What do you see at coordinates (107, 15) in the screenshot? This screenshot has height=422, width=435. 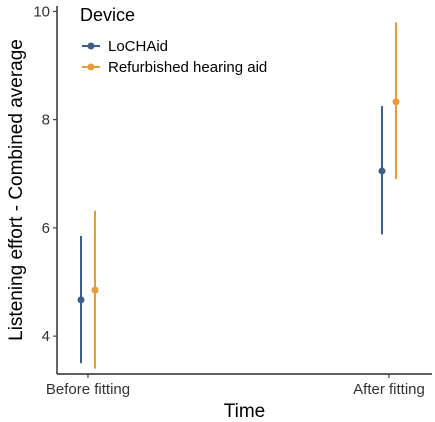 I see `legend-title: Device` at bounding box center [107, 15].